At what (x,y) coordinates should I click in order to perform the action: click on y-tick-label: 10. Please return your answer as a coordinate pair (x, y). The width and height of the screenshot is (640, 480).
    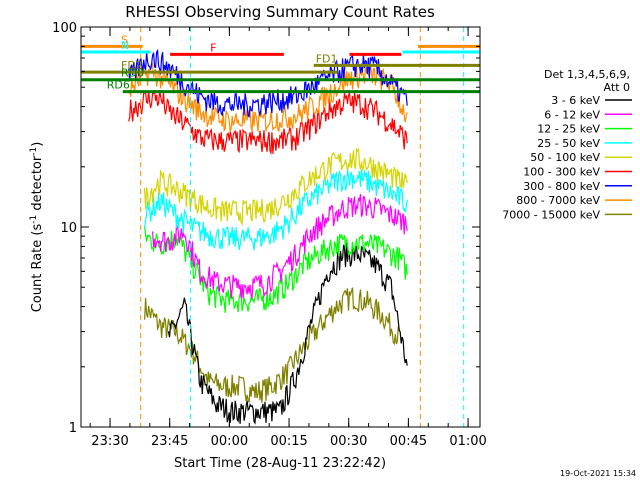
    Looking at the image, I should click on (68, 228).